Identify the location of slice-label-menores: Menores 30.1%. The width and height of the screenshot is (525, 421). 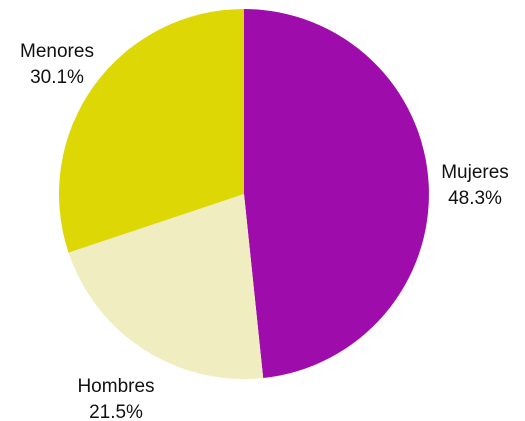
(57, 64).